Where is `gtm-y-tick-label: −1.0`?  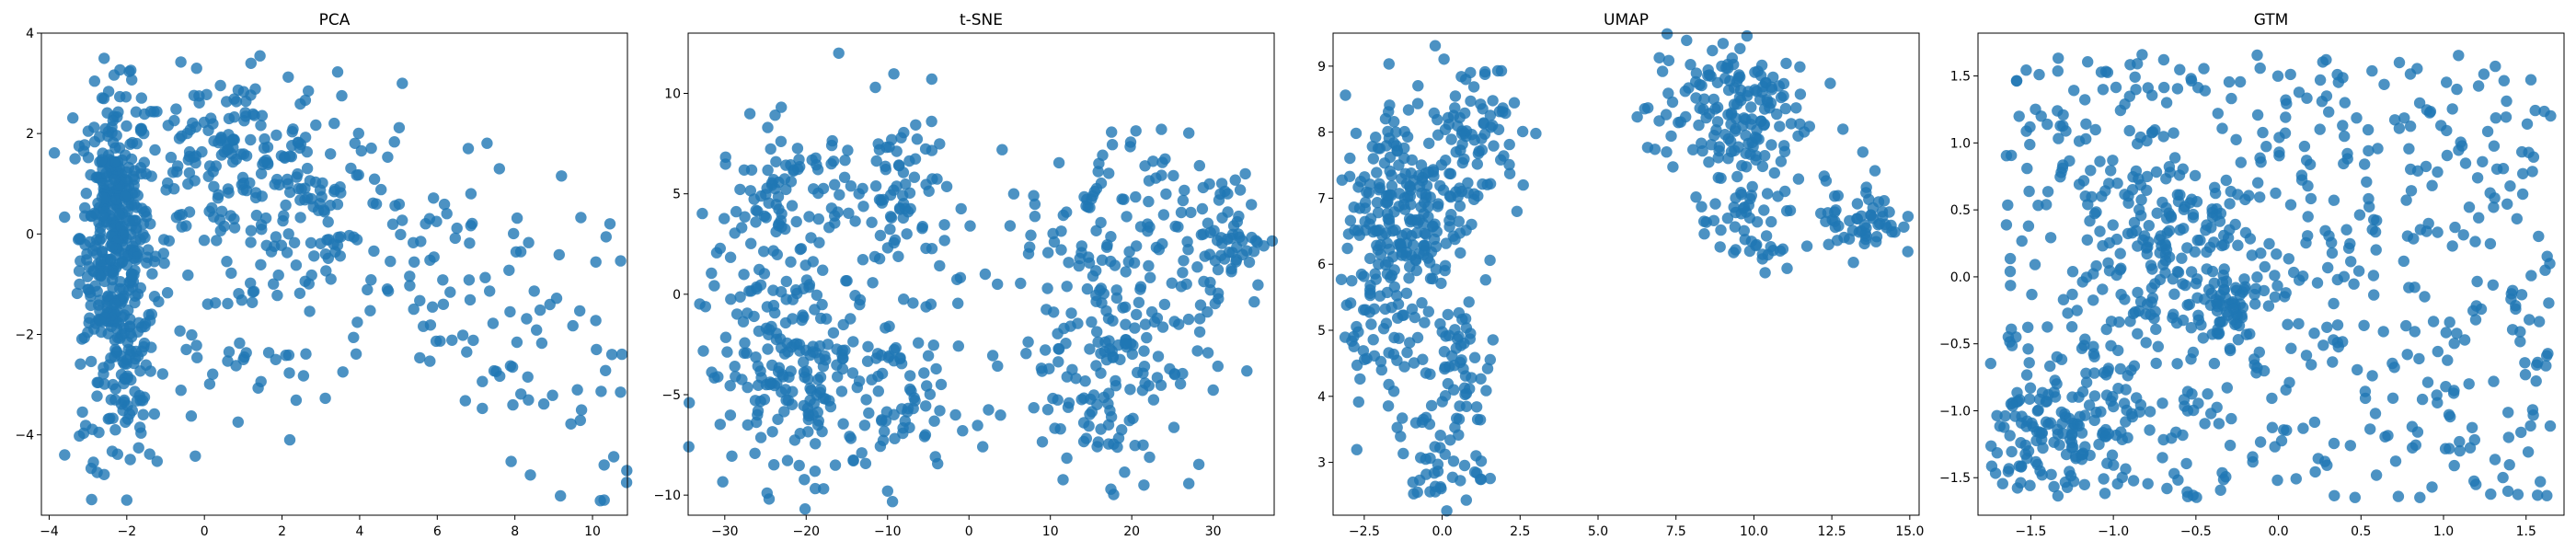 gtm-y-tick-label: −1.0 is located at coordinates (1955, 411).